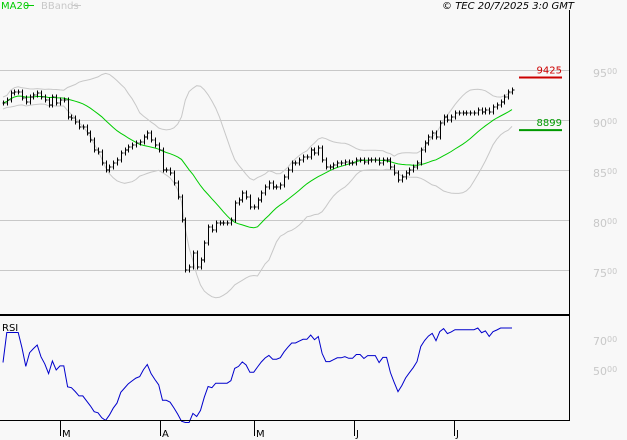 This screenshot has height=440, width=627. I want to click on month-label: A, so click(165, 434).